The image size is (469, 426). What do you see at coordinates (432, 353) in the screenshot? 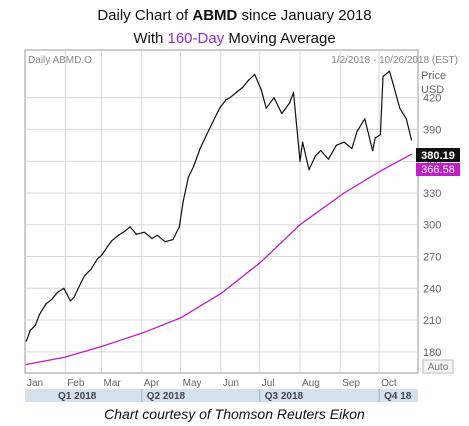
I see `y-tick-label: 180` at bounding box center [432, 353].